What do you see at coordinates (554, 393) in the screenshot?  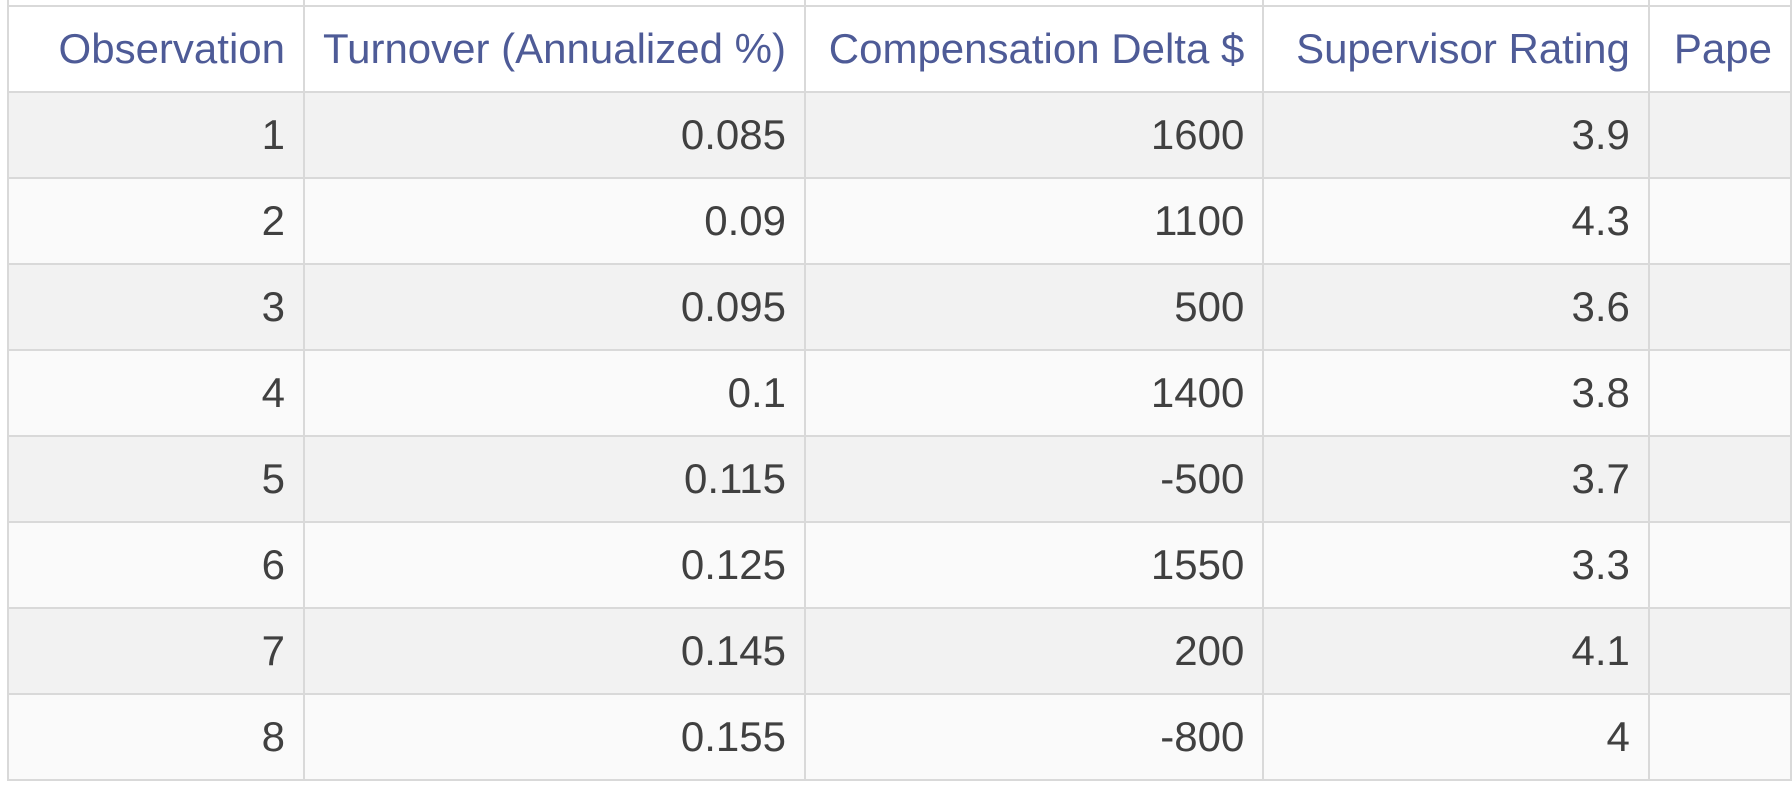 I see `cell-turnover: 0.1` at bounding box center [554, 393].